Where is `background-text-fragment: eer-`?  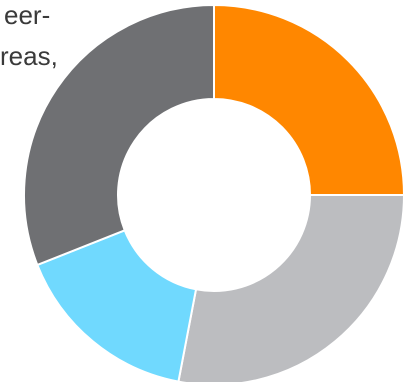
background-text-fragment: eer- is located at coordinates (27, 15).